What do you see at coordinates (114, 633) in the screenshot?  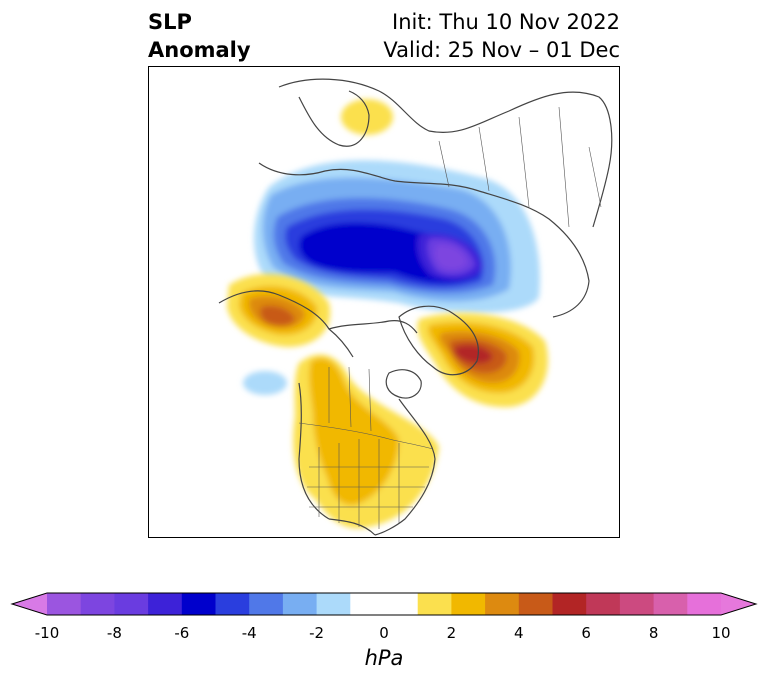 I see `colorbar-tick-1: -8` at bounding box center [114, 633].